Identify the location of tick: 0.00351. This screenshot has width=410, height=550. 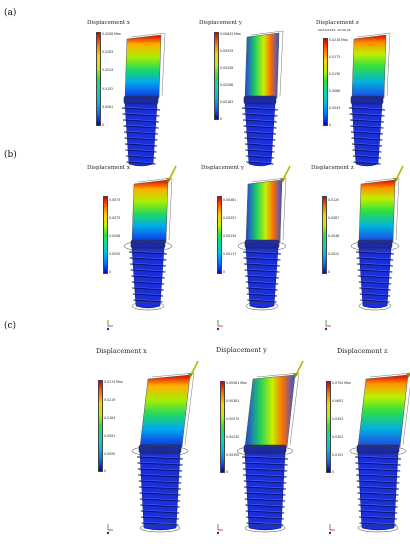
(230, 218).